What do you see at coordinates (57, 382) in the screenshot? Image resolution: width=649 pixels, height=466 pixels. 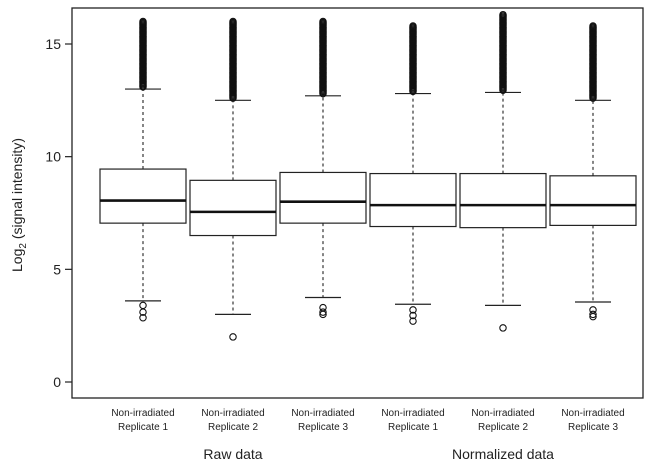 I see `y-tick-label-0: 0` at bounding box center [57, 382].